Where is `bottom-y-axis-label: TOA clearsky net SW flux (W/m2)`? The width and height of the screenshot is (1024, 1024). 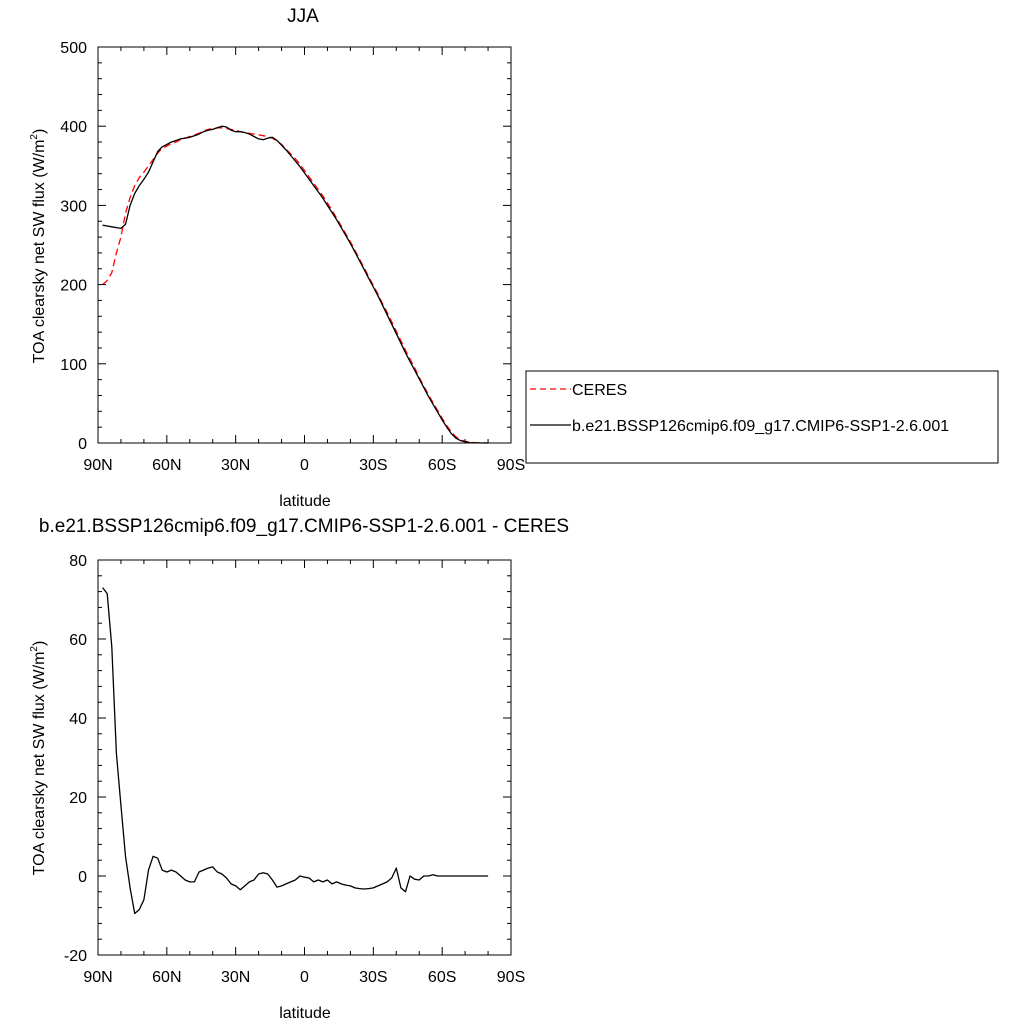 bottom-y-axis-label: TOA clearsky net SW flux (W/m2) is located at coordinates (38, 758).